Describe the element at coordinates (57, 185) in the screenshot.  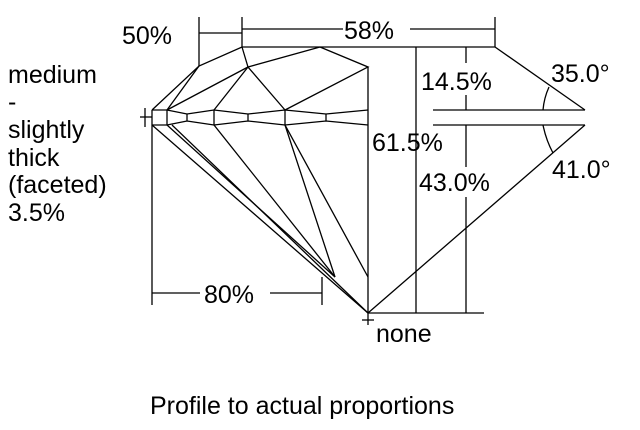
I see `girdle-label-line: (faceted)` at that location.